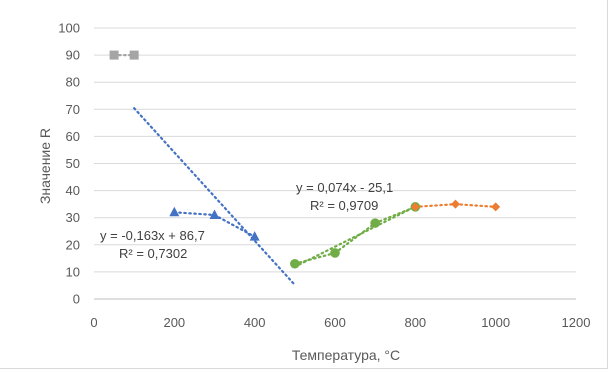 The image size is (608, 374). What do you see at coordinates (69, 28) in the screenshot?
I see `y-tick-label: 100` at bounding box center [69, 28].